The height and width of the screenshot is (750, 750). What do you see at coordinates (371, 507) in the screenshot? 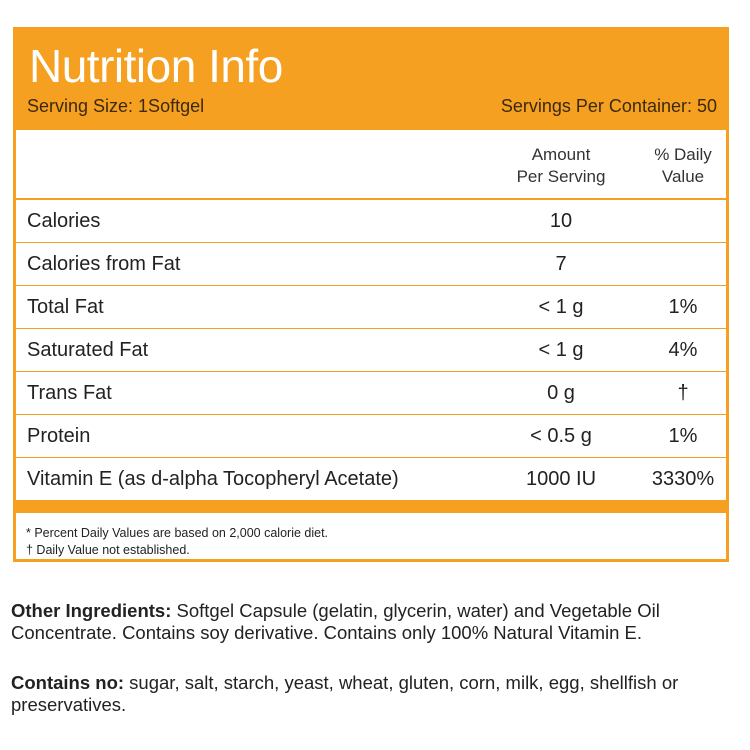
I see `footnote-divider` at bounding box center [371, 507].